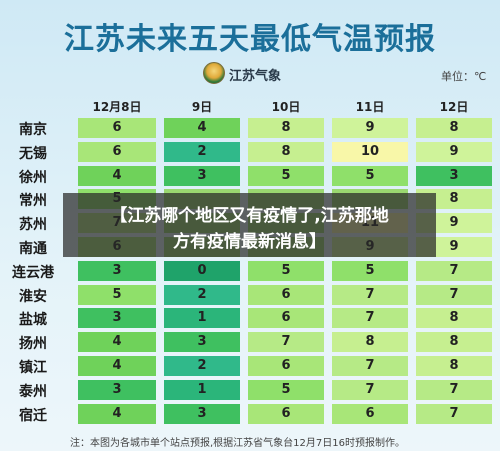 The width and height of the screenshot is (500, 451). Describe the element at coordinates (33, 344) in the screenshot. I see `city-label: 扬州` at that location.